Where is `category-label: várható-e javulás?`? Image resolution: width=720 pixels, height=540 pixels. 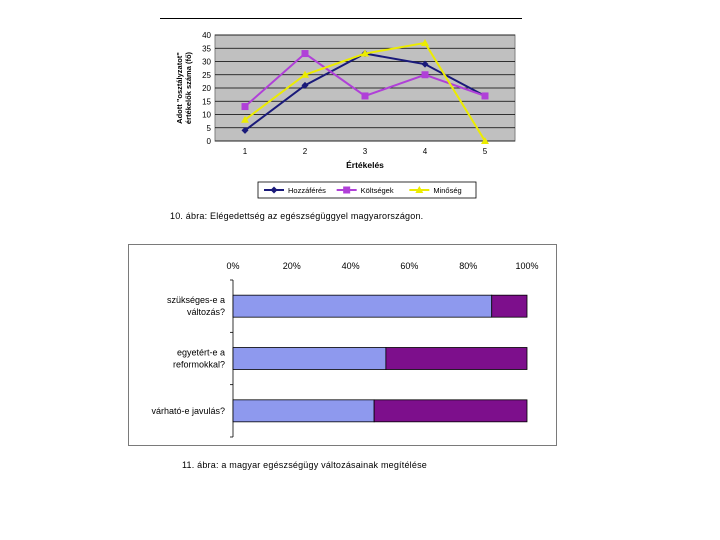 category-label: várható-e javulás? is located at coordinates (188, 411).